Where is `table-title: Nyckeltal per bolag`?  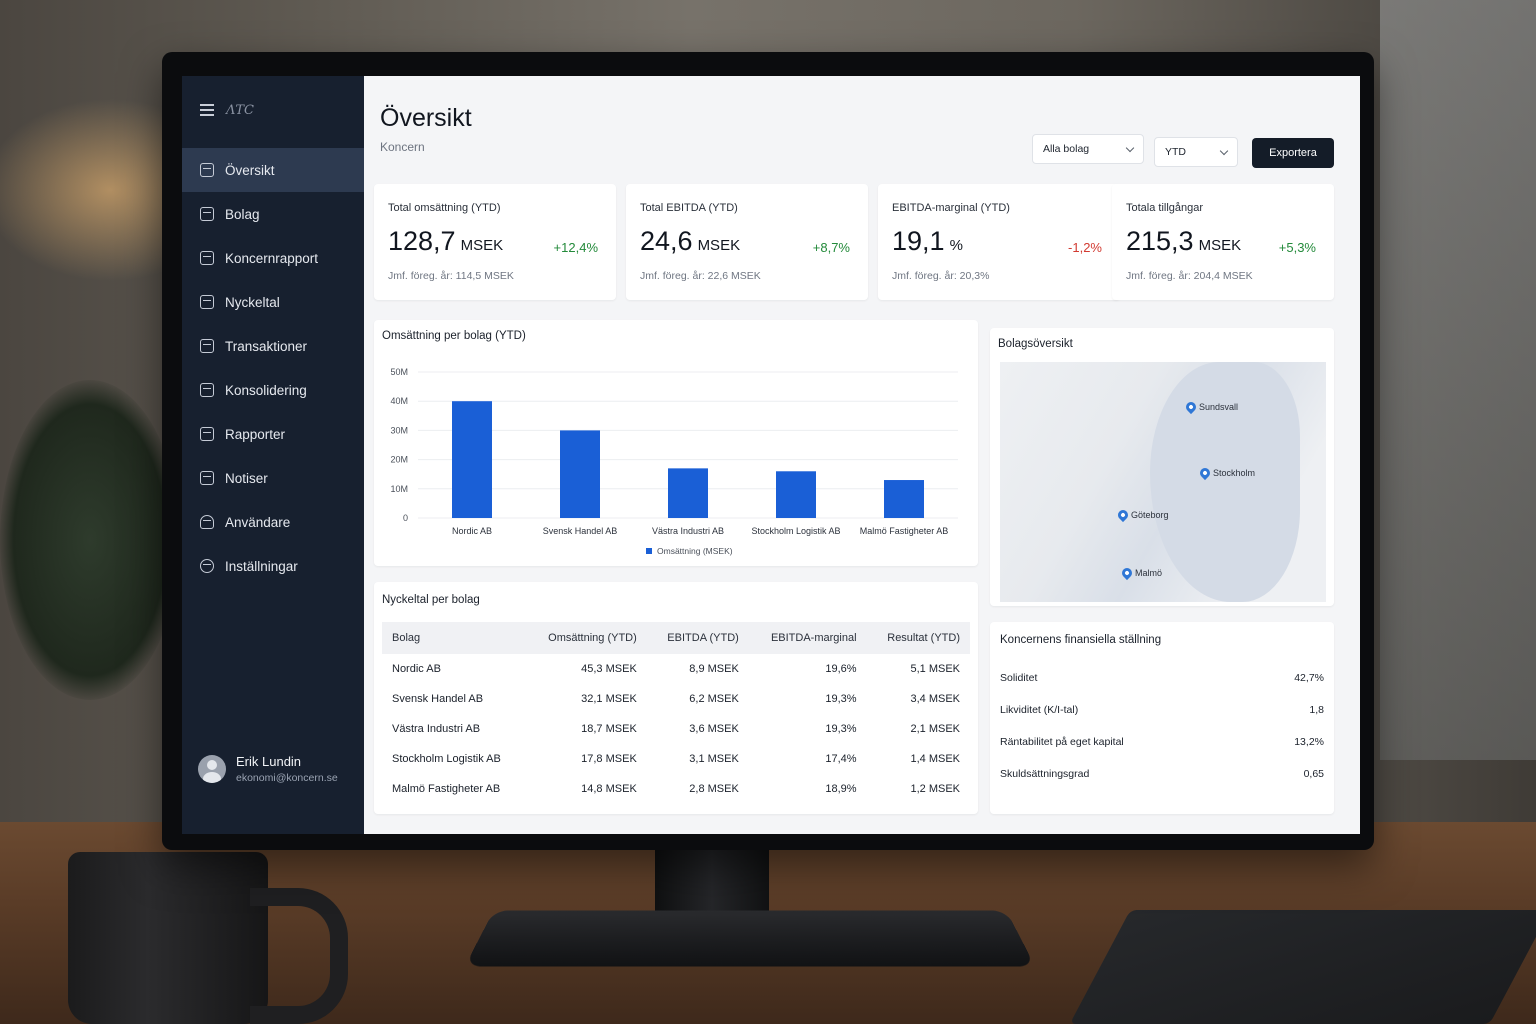 table-title: Nyckeltal per bolag is located at coordinates (431, 600).